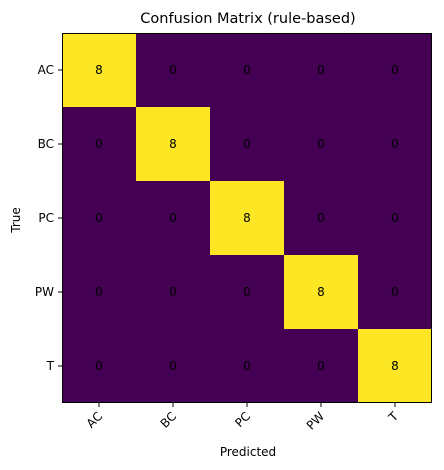 The width and height of the screenshot is (444, 470). I want to click on x-axis-label: Predicted, so click(248, 452).